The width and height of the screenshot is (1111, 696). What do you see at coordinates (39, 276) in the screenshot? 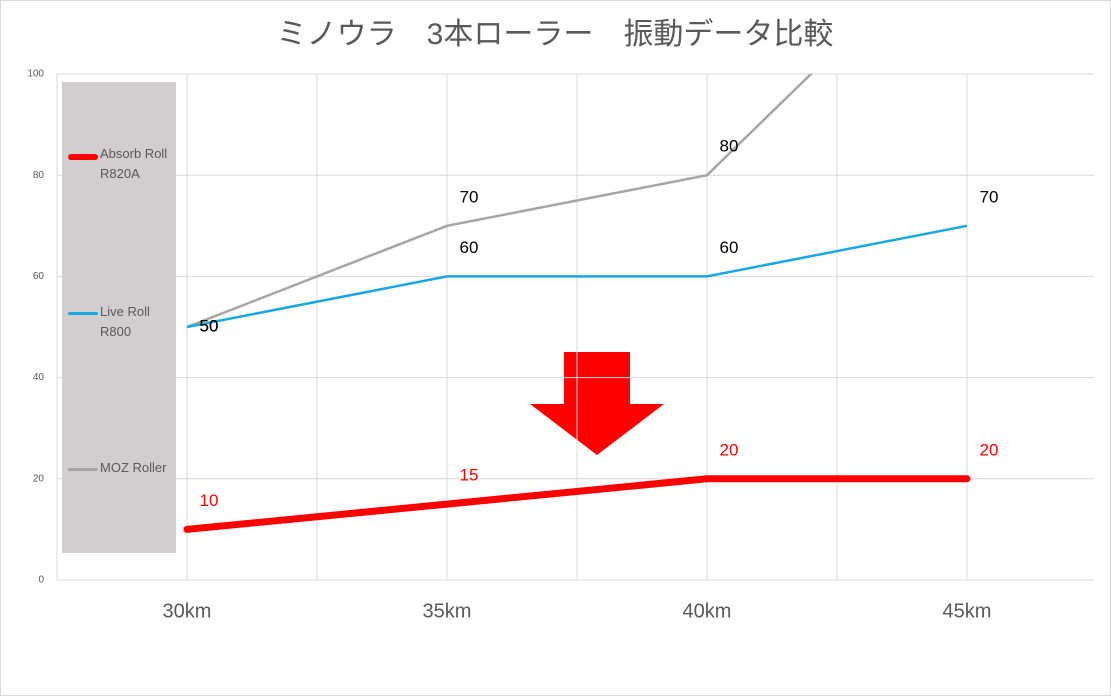
I see `y-tick-label: 60` at bounding box center [39, 276].